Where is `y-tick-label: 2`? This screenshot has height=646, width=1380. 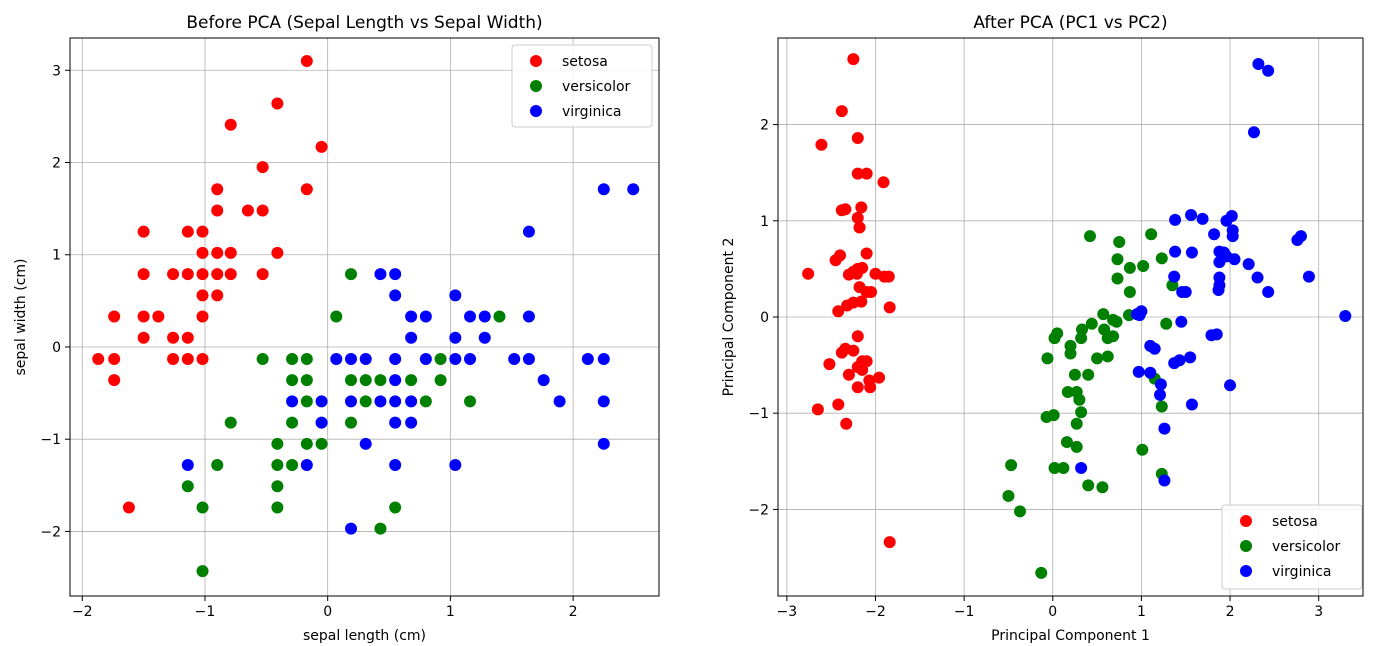
y-tick-label: 2 is located at coordinates (56, 164).